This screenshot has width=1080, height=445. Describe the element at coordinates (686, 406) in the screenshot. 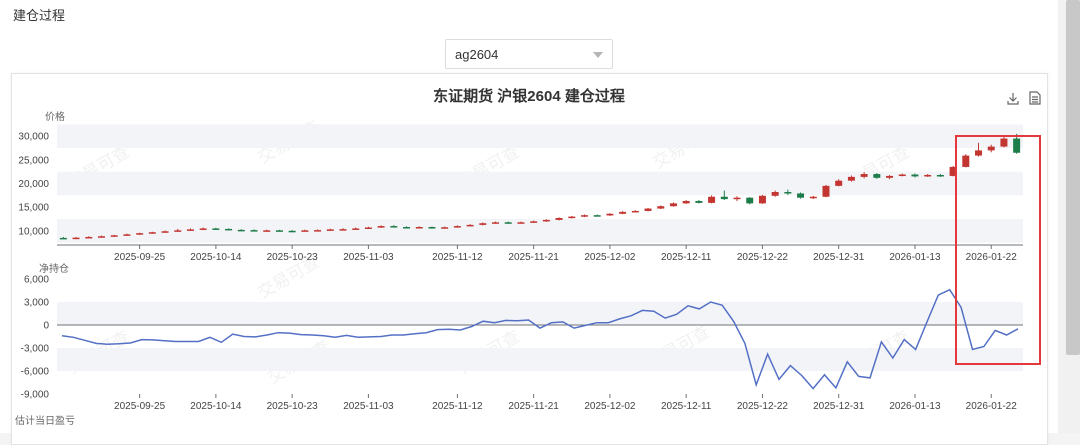

I see `position-x-tick-label: 2025-12-11` at that location.